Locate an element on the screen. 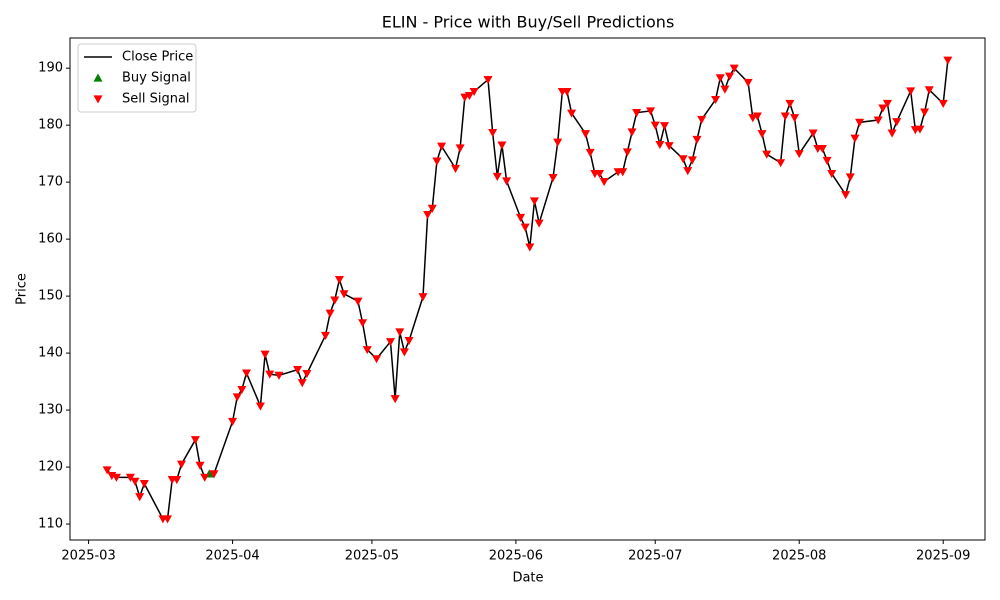 The width and height of the screenshot is (1000, 600). y-tick-label: 190 is located at coordinates (50, 68).